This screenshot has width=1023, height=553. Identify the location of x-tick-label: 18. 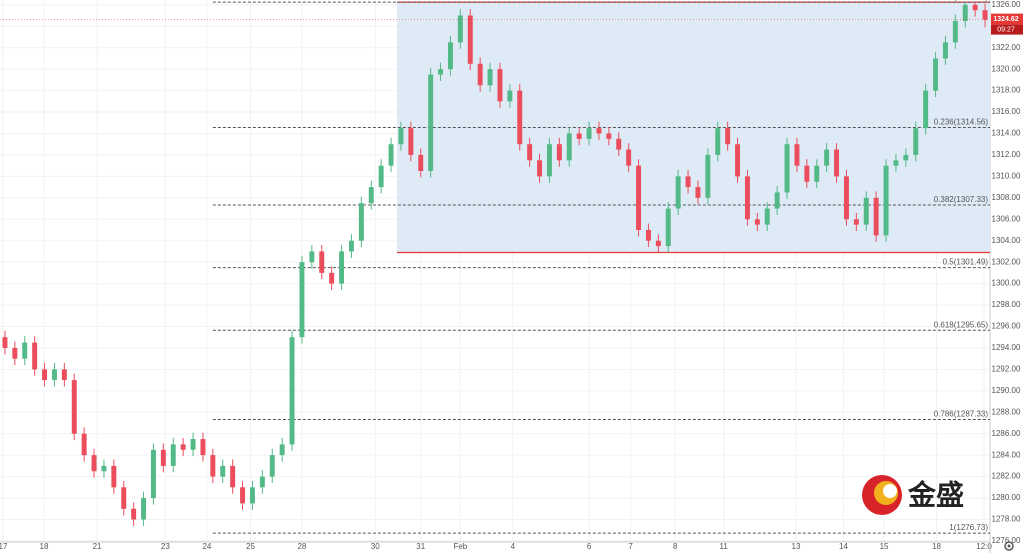
(44, 546).